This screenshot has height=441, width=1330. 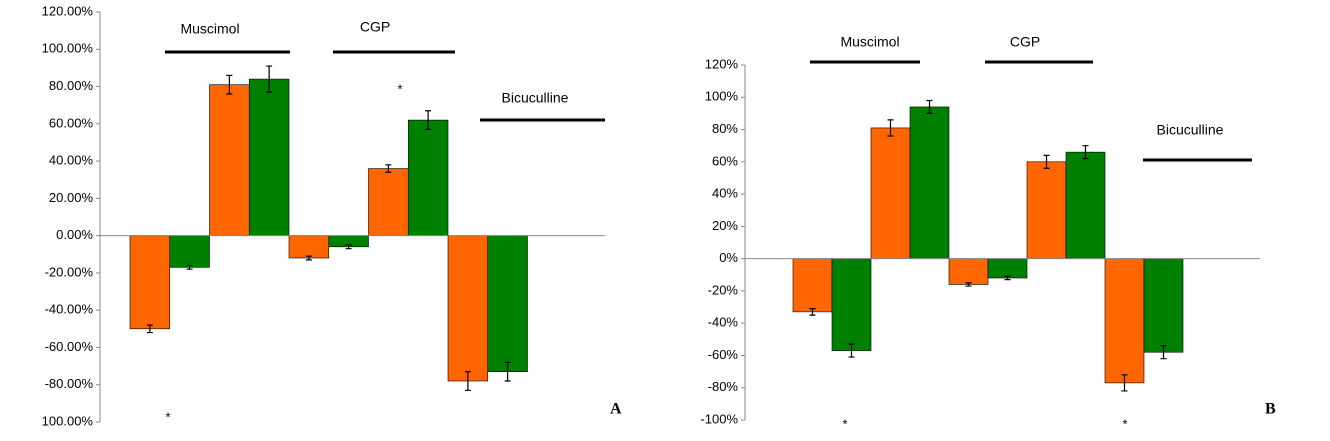 What do you see at coordinates (725, 225) in the screenshot?
I see `y-tick-label: 20%` at bounding box center [725, 225].